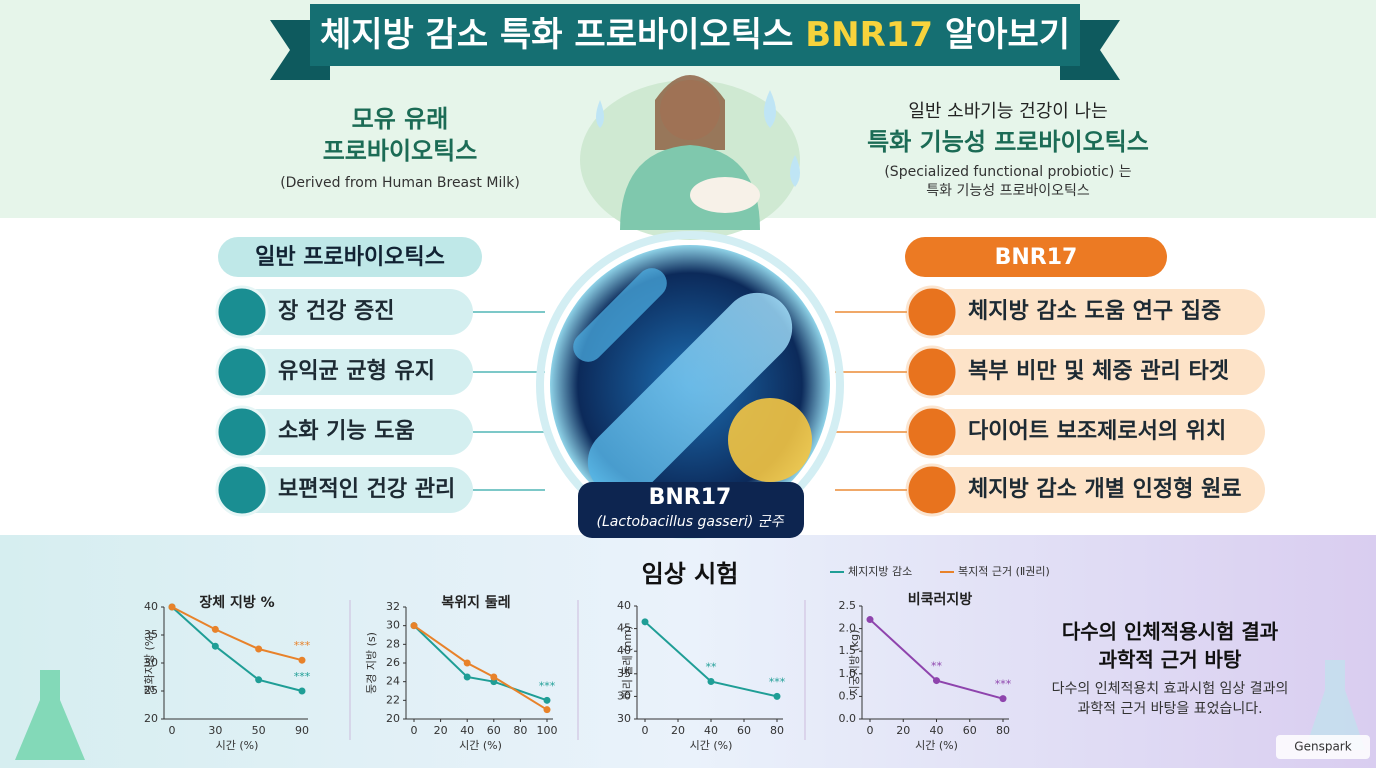 The image size is (1376, 772). I want to click on y-axis-label: 둥경 지방 (s), so click(371, 663).